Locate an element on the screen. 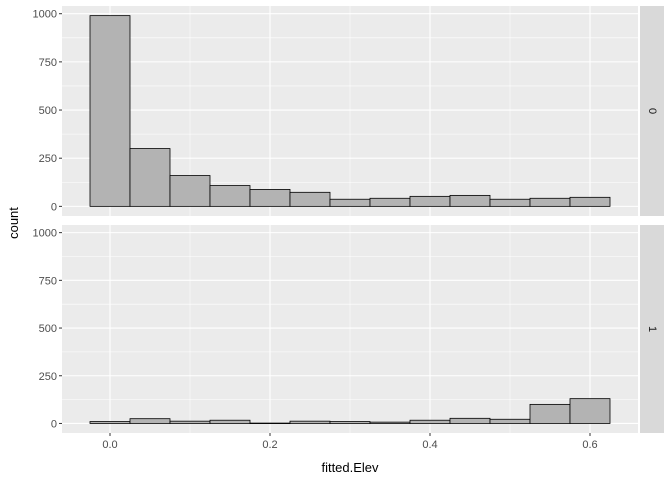  x-tick-label: 0.0 is located at coordinates (109, 445).